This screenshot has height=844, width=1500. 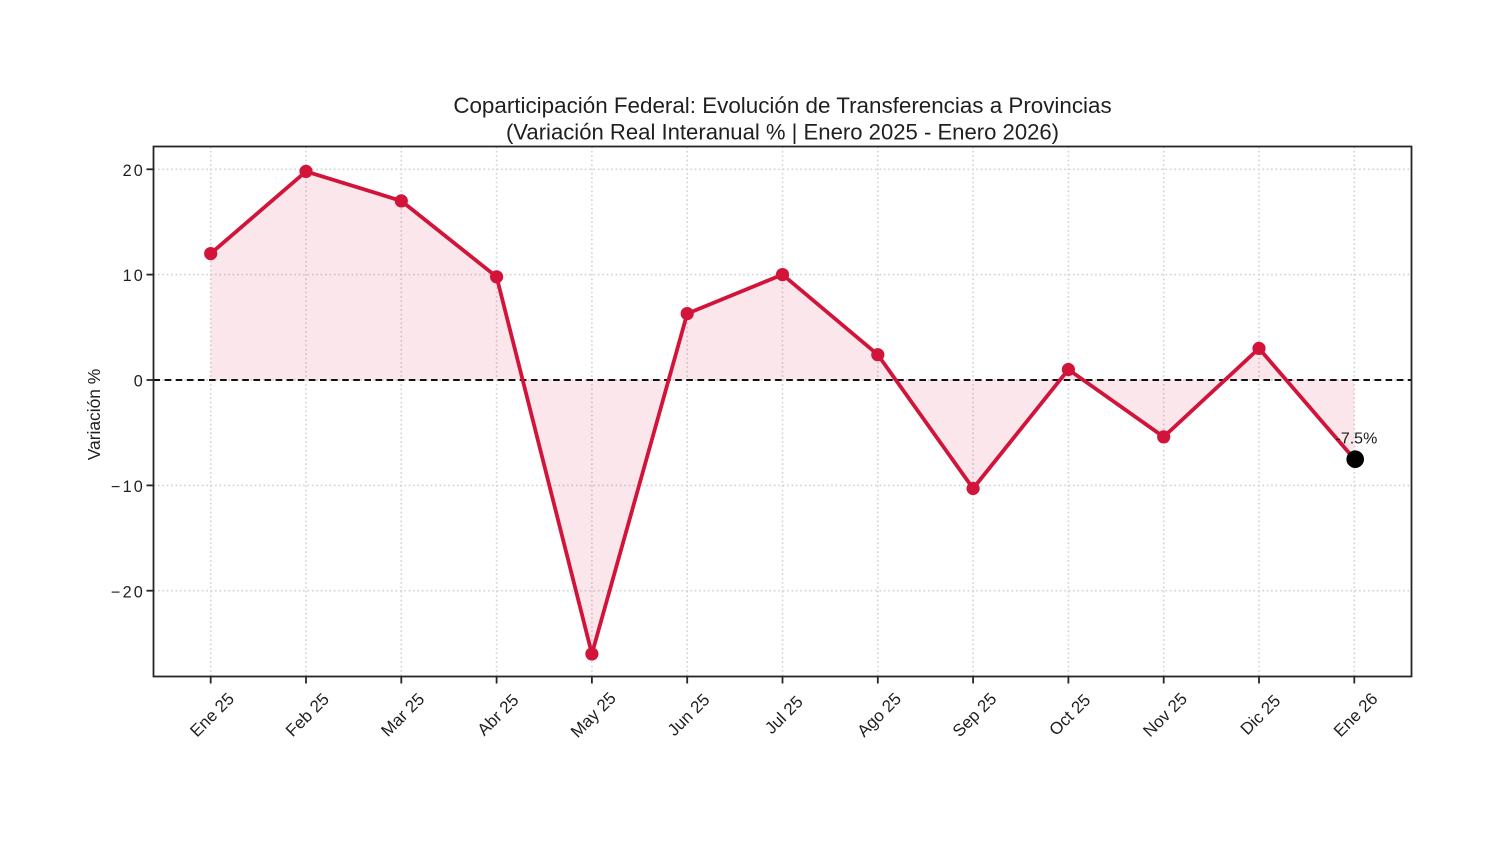 What do you see at coordinates (128, 487) in the screenshot?
I see `svg-text: −10` at bounding box center [128, 487].